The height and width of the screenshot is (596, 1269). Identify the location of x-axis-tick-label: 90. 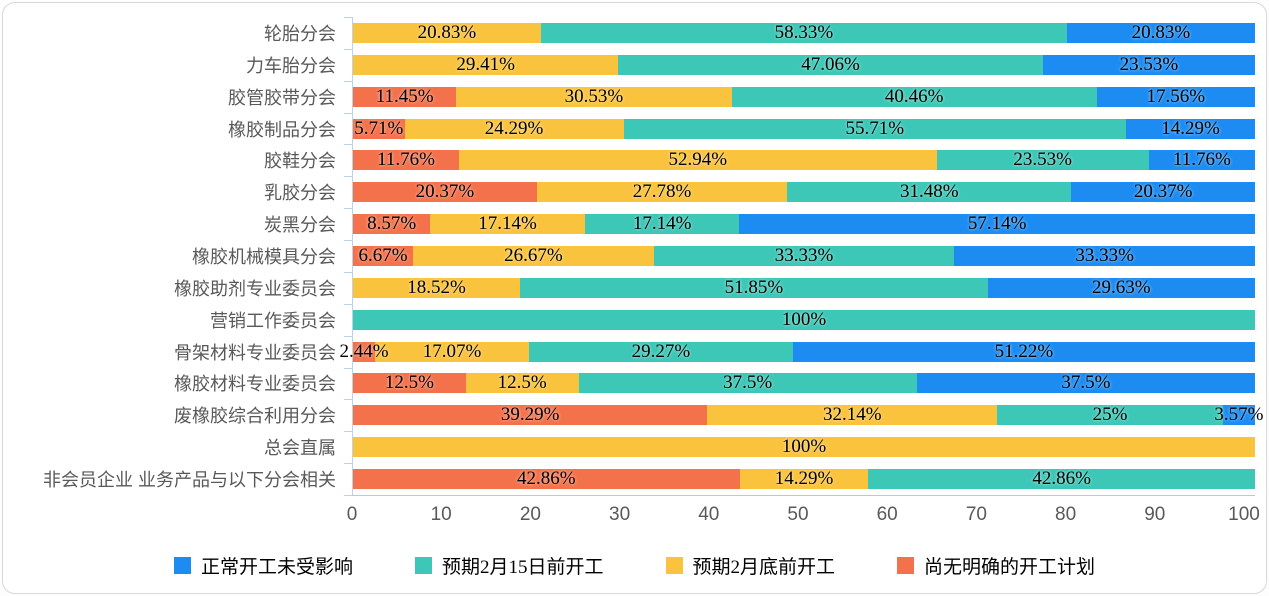
(1155, 514).